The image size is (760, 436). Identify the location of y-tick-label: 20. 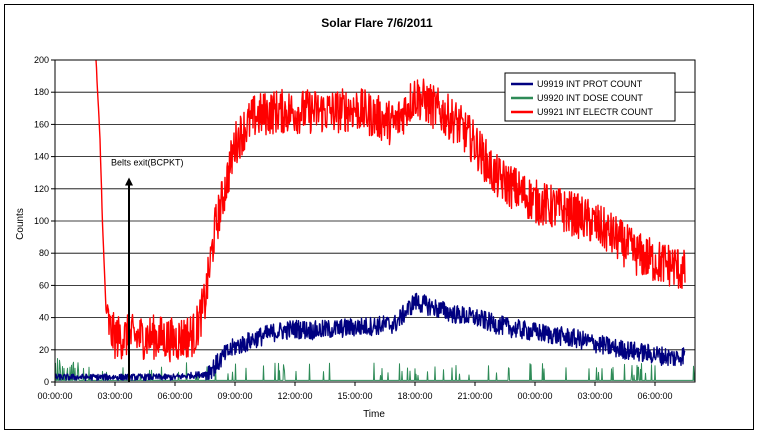
(44, 350).